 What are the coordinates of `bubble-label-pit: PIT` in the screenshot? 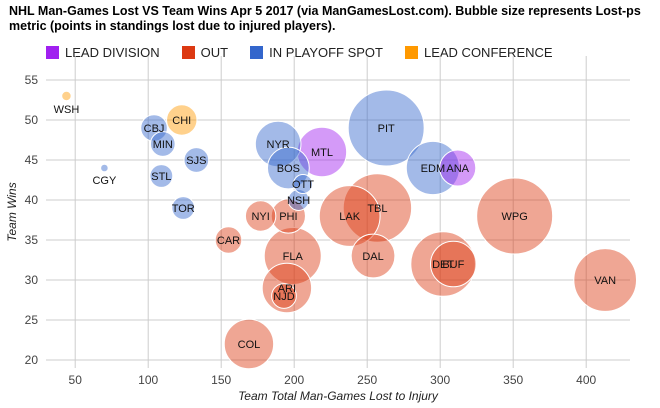 It's located at (386, 129).